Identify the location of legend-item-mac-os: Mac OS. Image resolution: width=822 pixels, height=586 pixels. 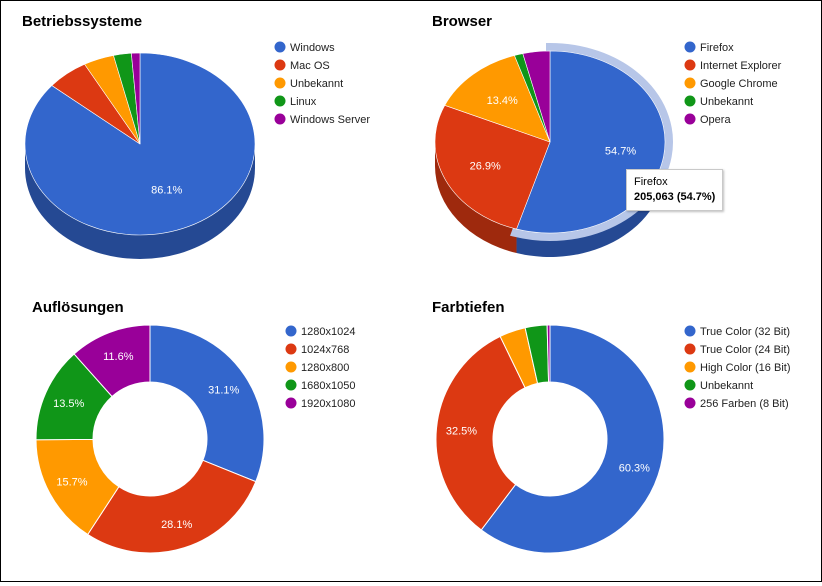
(310, 66).